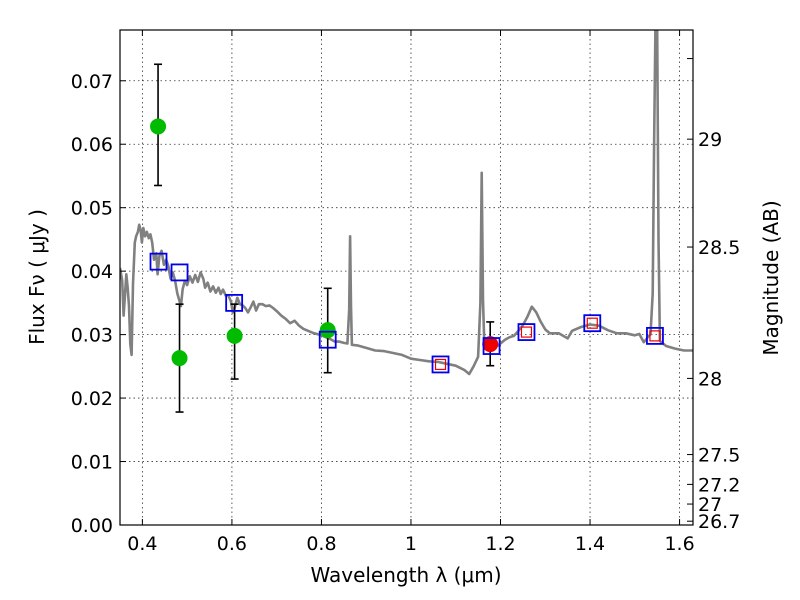 This screenshot has width=800, height=600. Describe the element at coordinates (411, 544) in the screenshot. I see `x-tick-label: 1` at that location.